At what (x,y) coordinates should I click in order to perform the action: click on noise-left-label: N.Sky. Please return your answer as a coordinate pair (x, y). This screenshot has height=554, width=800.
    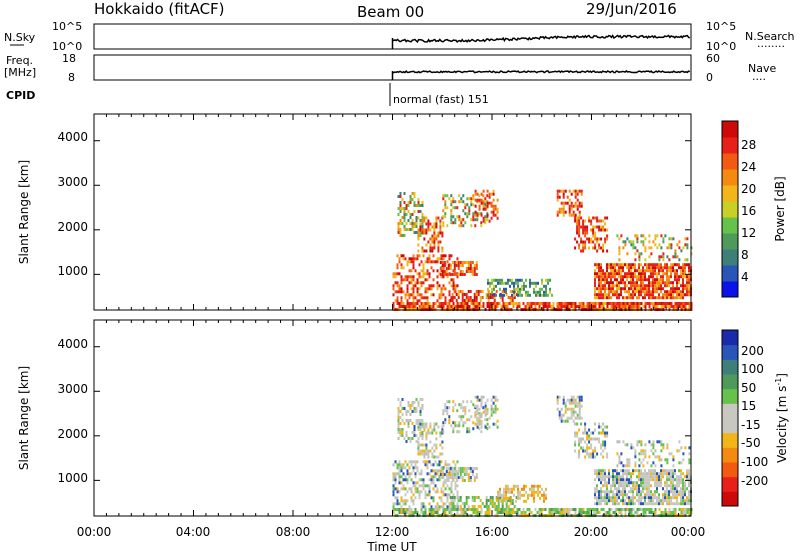
    Looking at the image, I should click on (20, 37).